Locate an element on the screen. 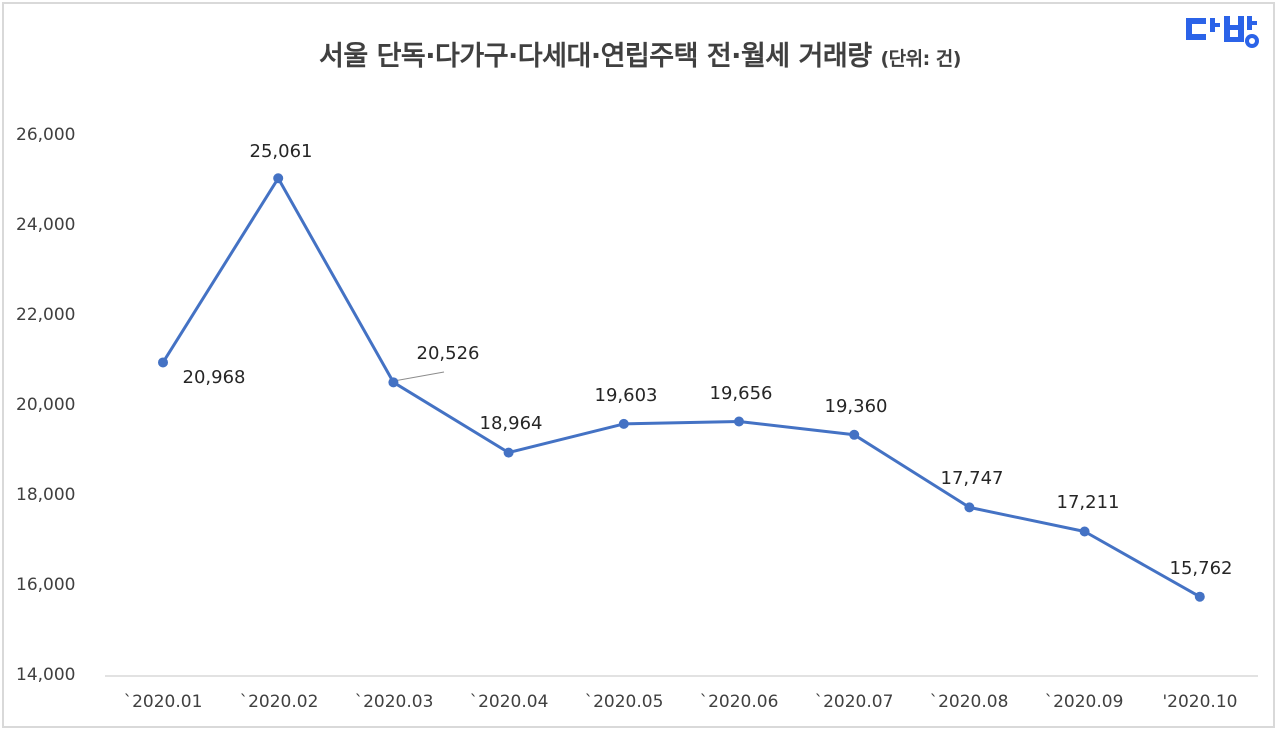 The height and width of the screenshot is (731, 1280). data-label: 20,968 is located at coordinates (214, 377).